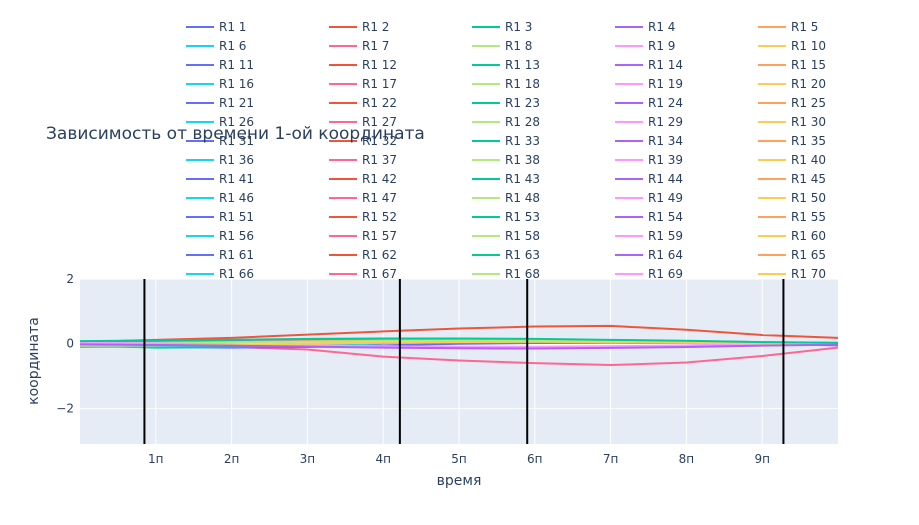  What do you see at coordinates (359, 46) in the screenshot?
I see `legend-item: R1 7` at bounding box center [359, 46].